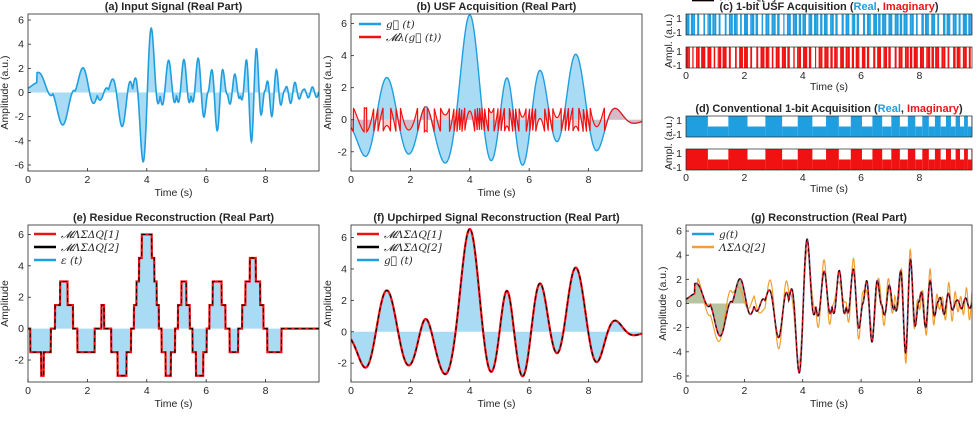  What do you see at coordinates (174, 7) in the screenshot?
I see `panel-title: (a) Input Signal (Real Part)` at bounding box center [174, 7].